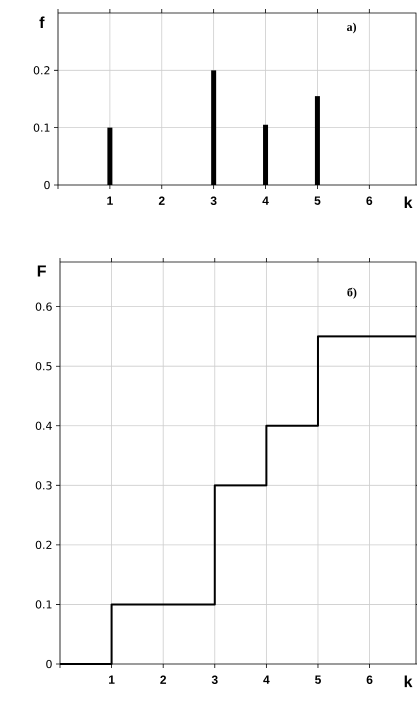 The image size is (417, 708). Describe the element at coordinates (42, 22) in the screenshot. I see `y-axis-title: f` at that location.